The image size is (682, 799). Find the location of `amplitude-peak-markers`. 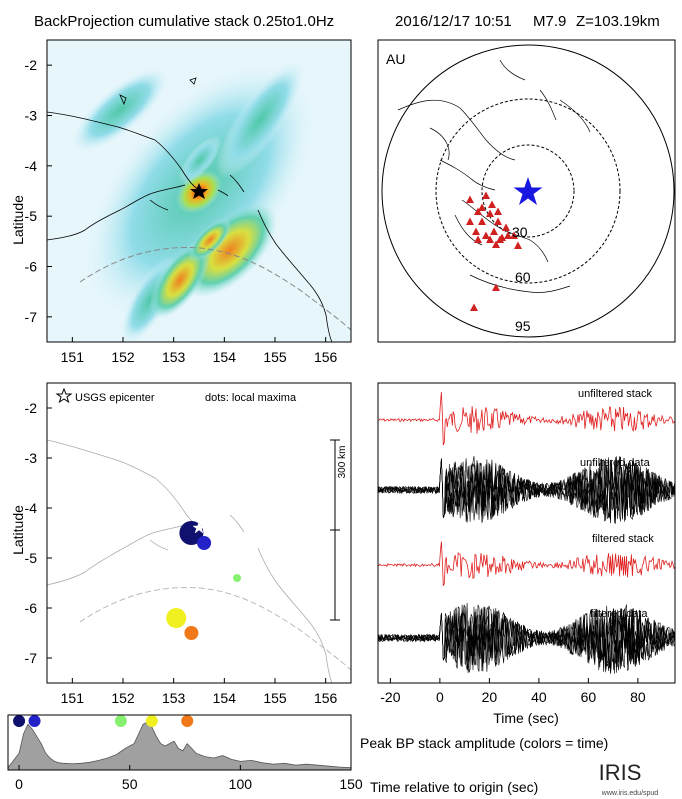

amplitude-peak-markers is located at coordinates (103, 721).